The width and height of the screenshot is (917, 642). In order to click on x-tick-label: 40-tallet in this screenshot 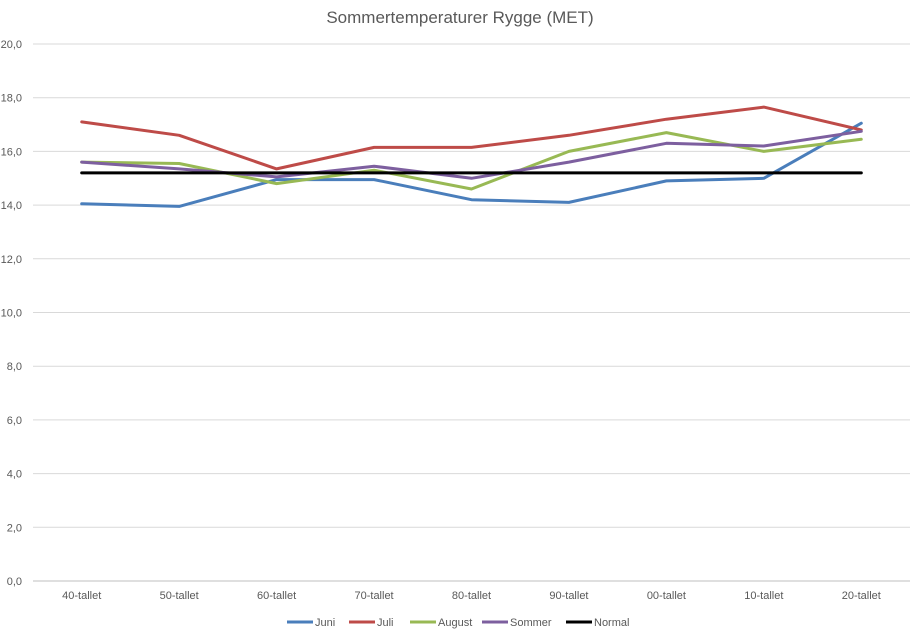, I will do `click(81, 596)`.